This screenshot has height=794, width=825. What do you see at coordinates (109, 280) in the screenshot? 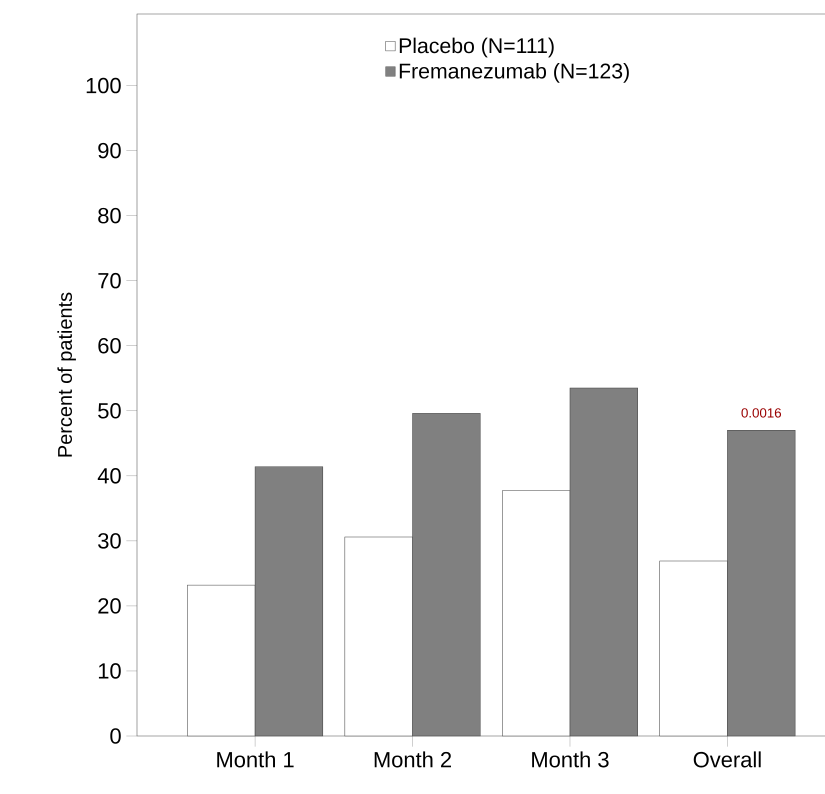
I see `y-tick-label: 70` at bounding box center [109, 280].